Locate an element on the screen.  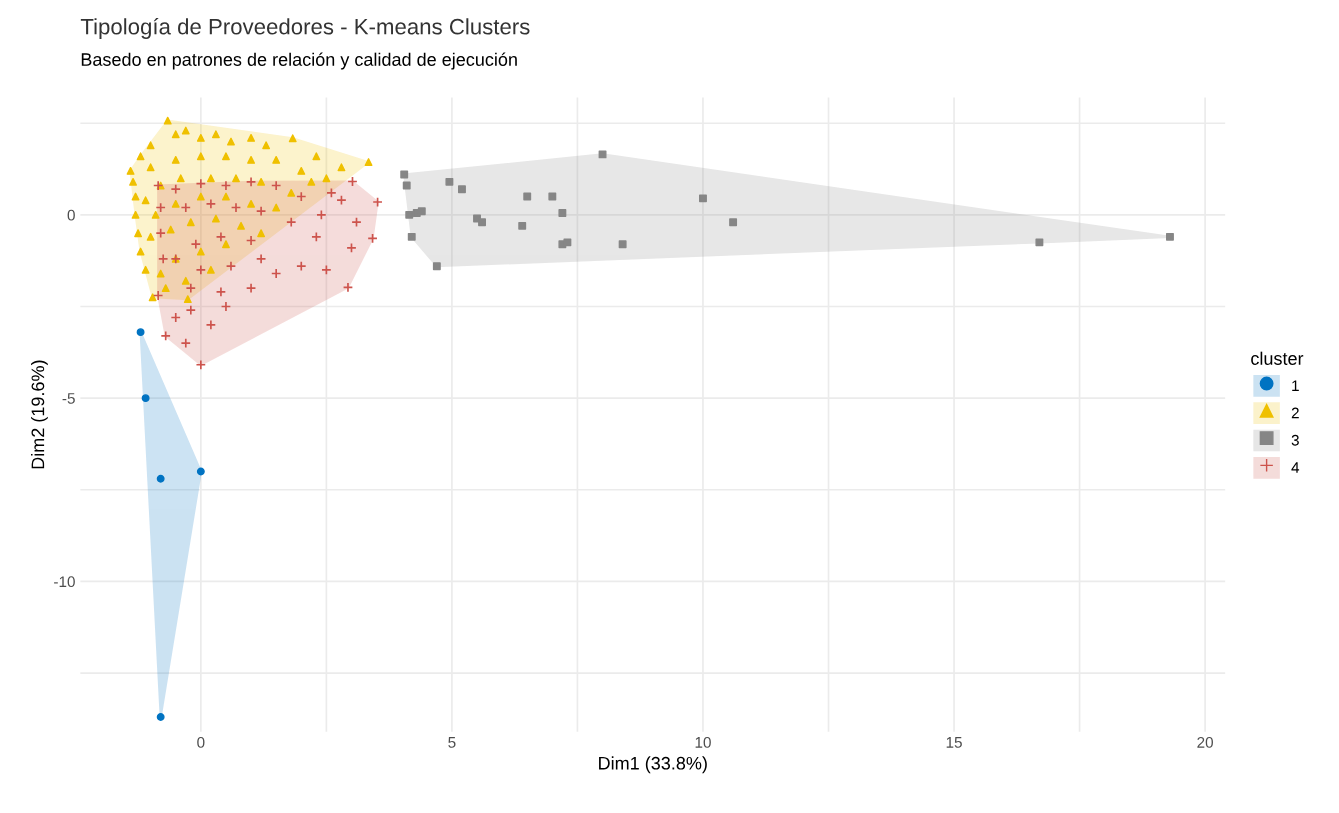
y-tick-label: -5 is located at coordinates (68, 398).